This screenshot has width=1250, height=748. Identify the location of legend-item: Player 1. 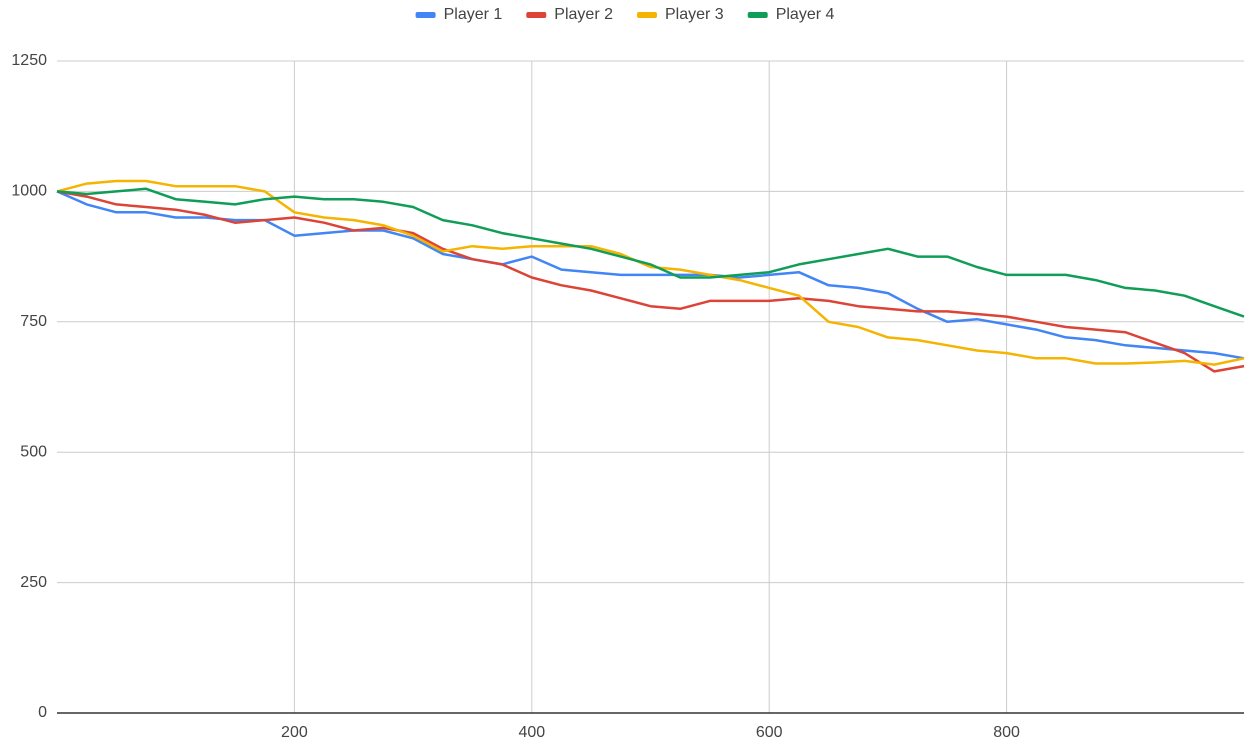
(459, 14).